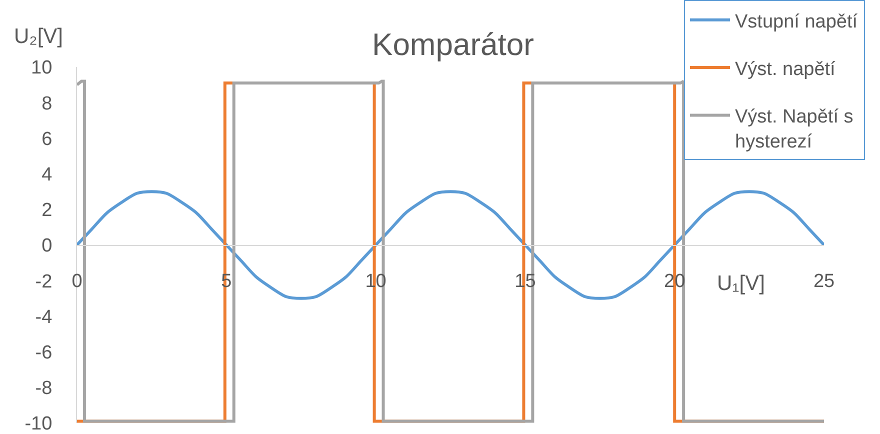 Image resolution: width=880 pixels, height=434 pixels. Describe the element at coordinates (47, 175) in the screenshot. I see `y-tick-label: 4` at that location.